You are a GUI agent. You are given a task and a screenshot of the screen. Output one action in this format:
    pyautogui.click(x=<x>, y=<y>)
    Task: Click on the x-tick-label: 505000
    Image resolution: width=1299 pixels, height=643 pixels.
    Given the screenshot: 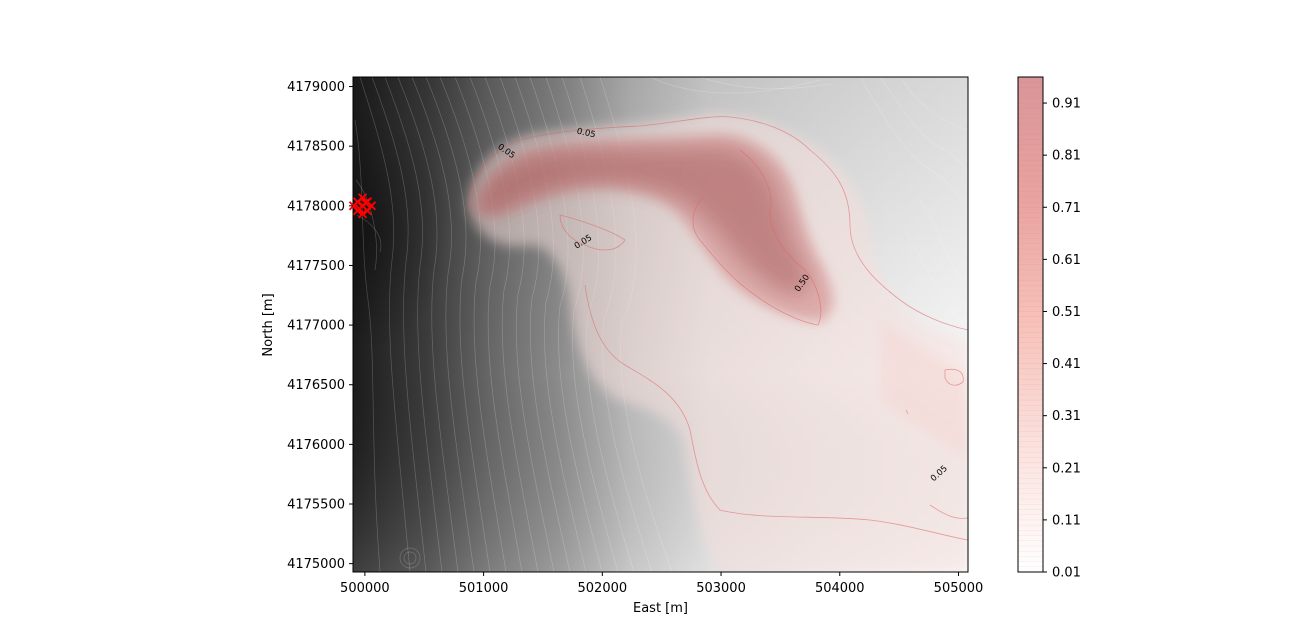 What is the action you would take?
    pyautogui.click(x=959, y=588)
    